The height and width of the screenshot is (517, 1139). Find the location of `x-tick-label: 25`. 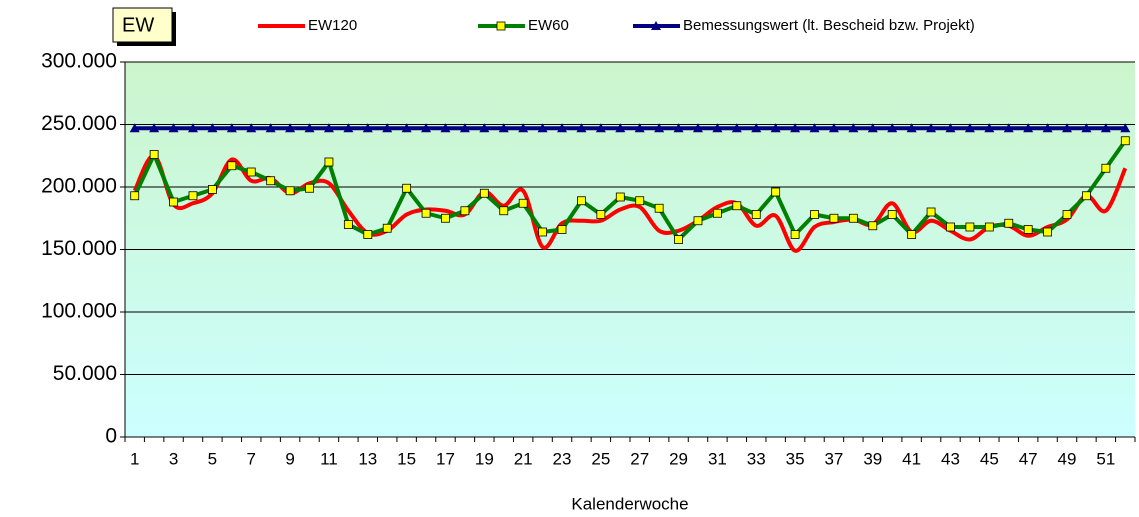

x-tick-label: 25 is located at coordinates (600, 458).